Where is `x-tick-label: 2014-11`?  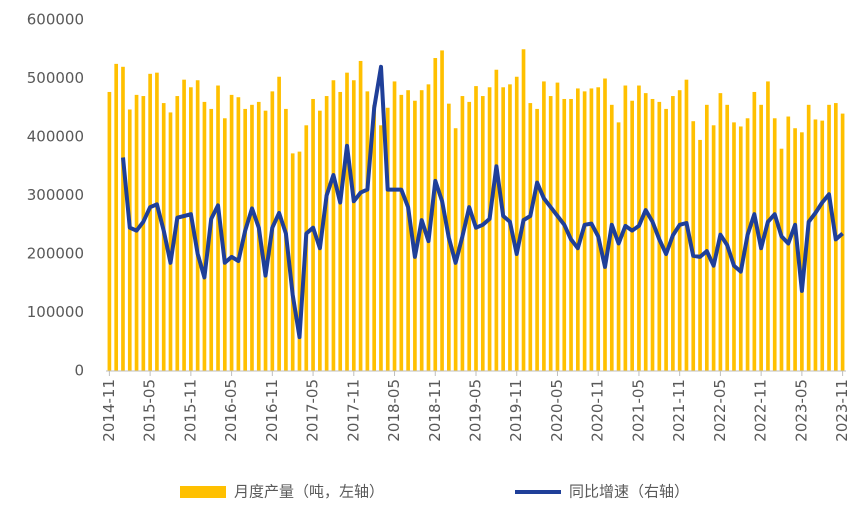 x-tick-label: 2014-11 is located at coordinates (109, 410).